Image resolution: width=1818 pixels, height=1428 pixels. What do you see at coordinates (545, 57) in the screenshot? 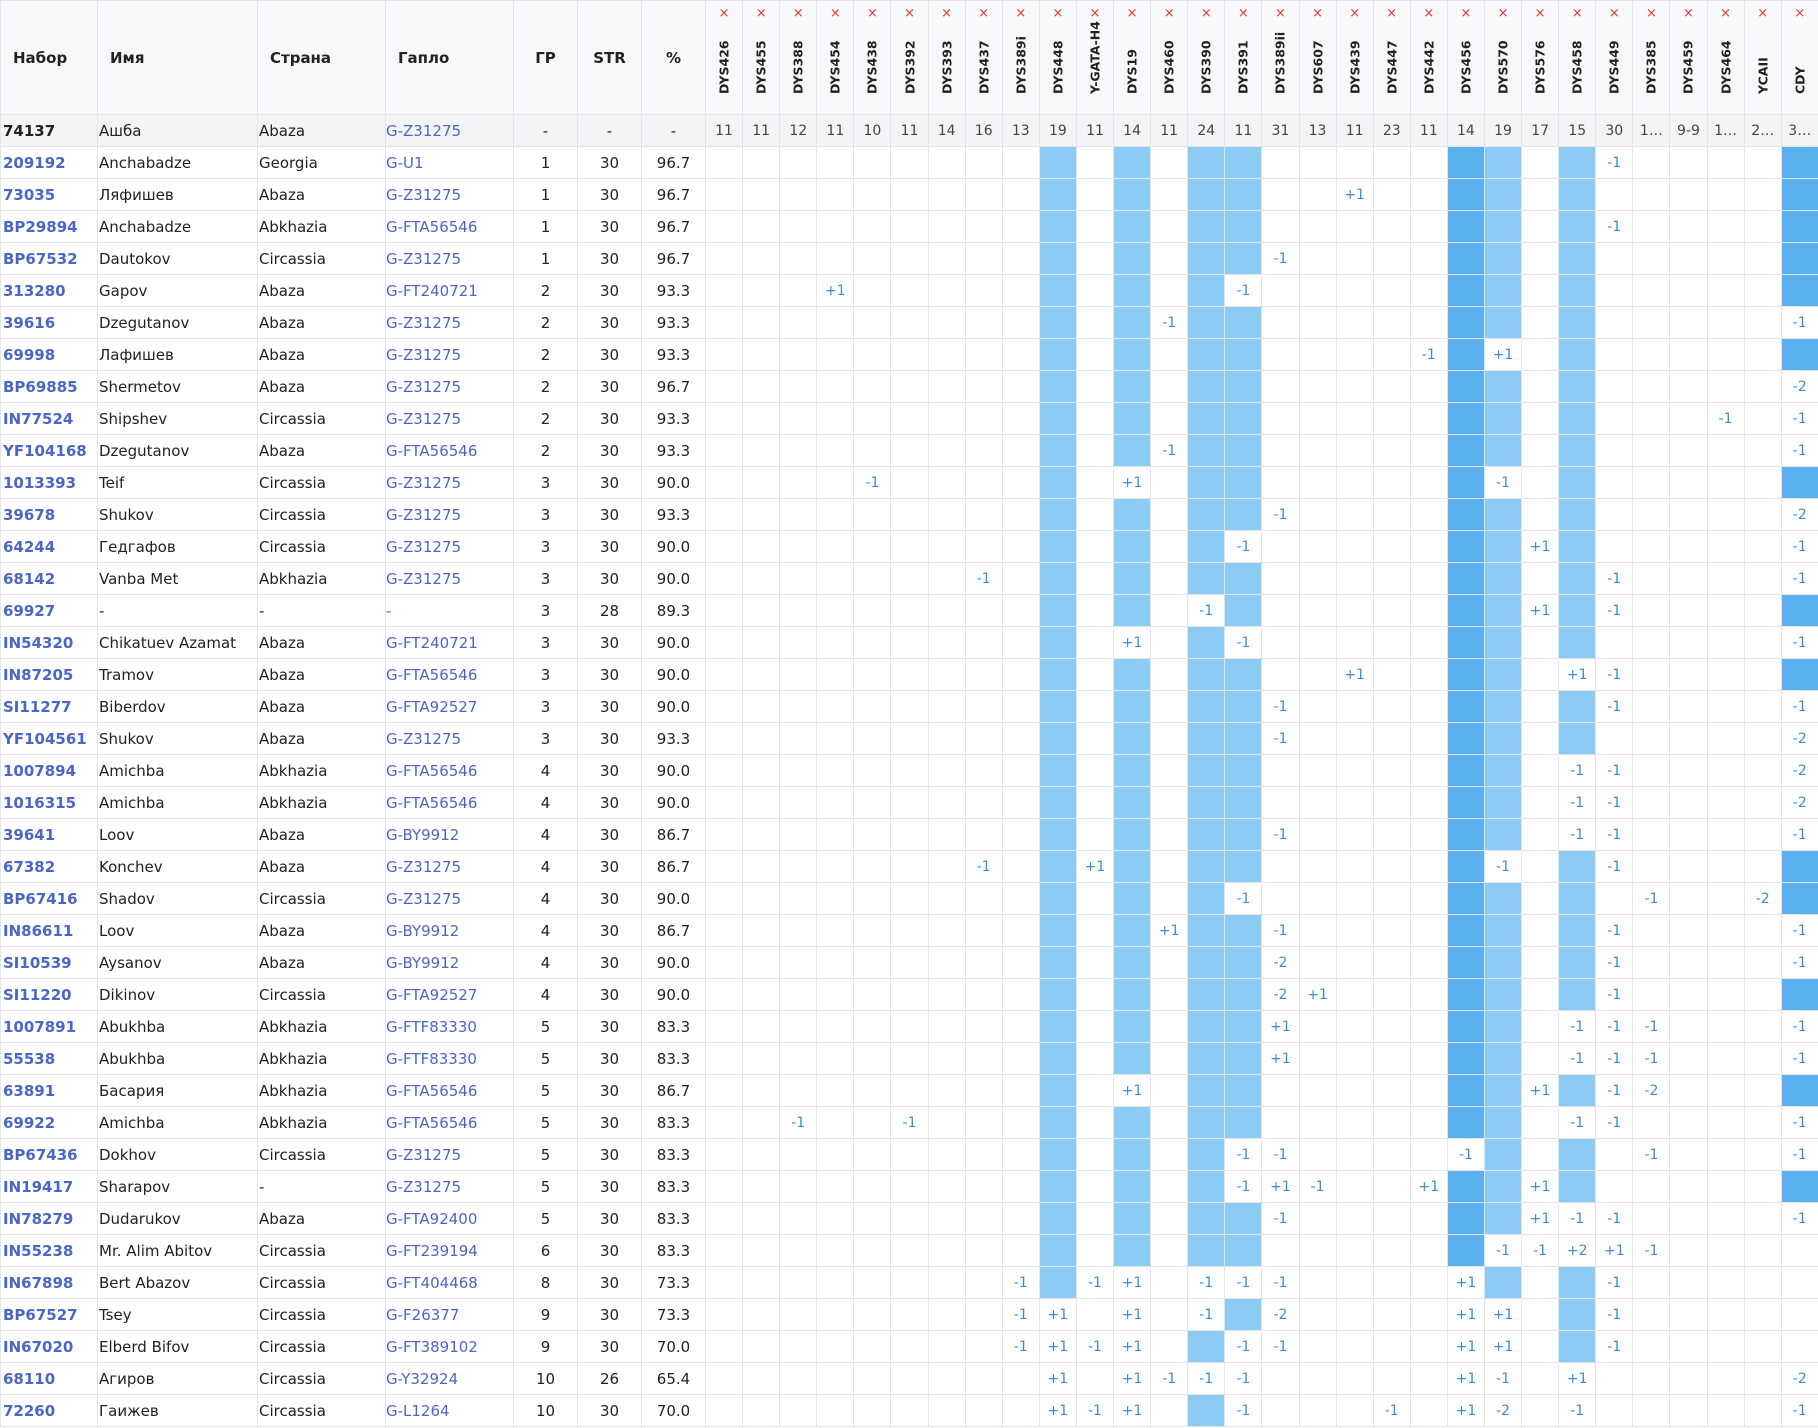
I see `column-header-genetic-distance: ГР` at bounding box center [545, 57].